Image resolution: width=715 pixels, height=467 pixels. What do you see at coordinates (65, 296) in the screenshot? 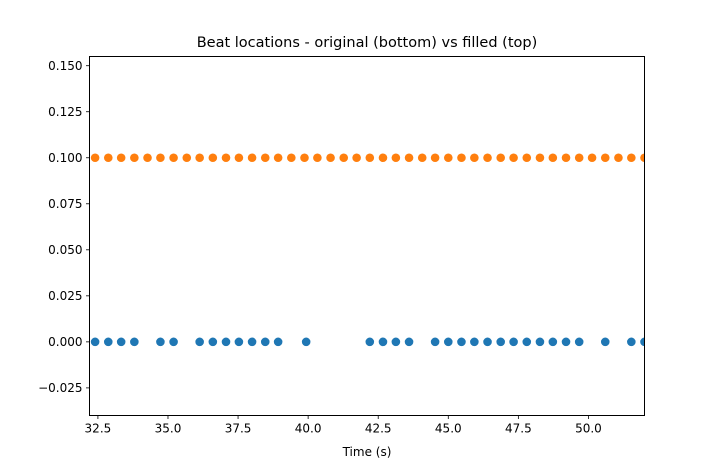
I see `y-tick-label: 0.025` at bounding box center [65, 296].